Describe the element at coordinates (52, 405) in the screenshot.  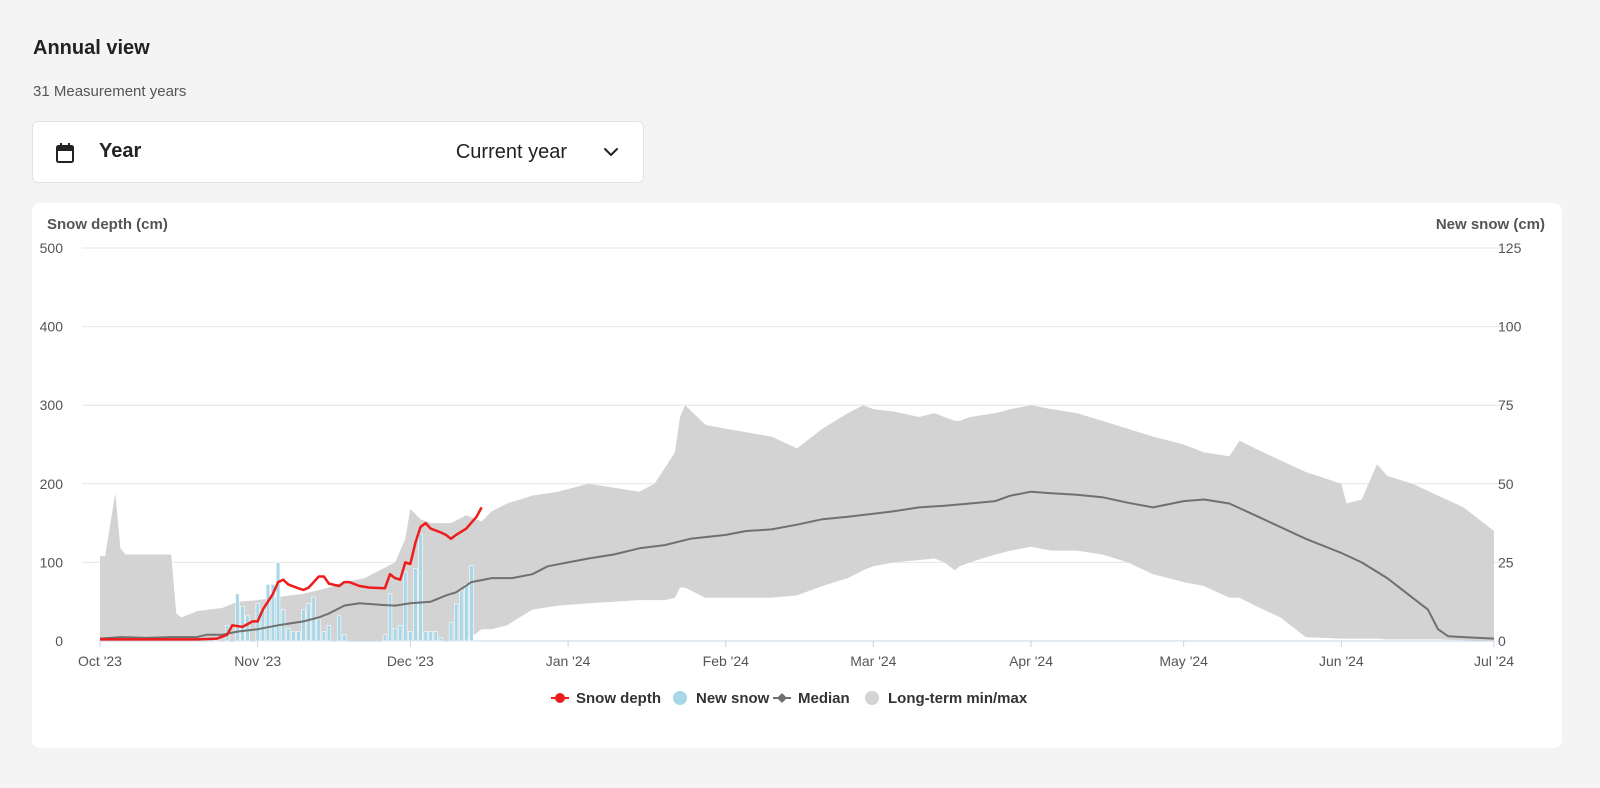
I see `y-tick-label: 300` at that location.